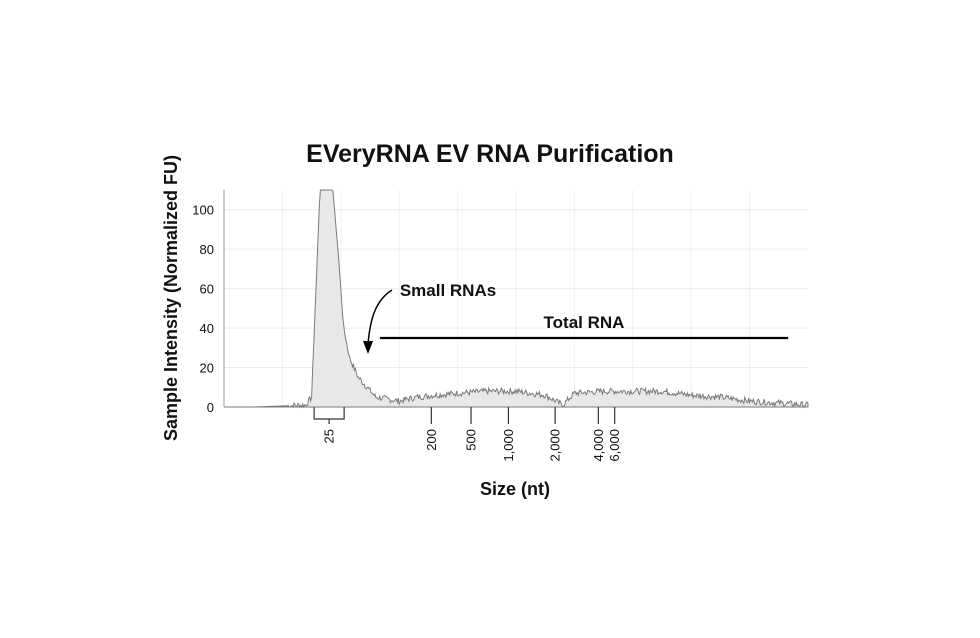  I want to click on y-tick-label: 20, so click(207, 368).